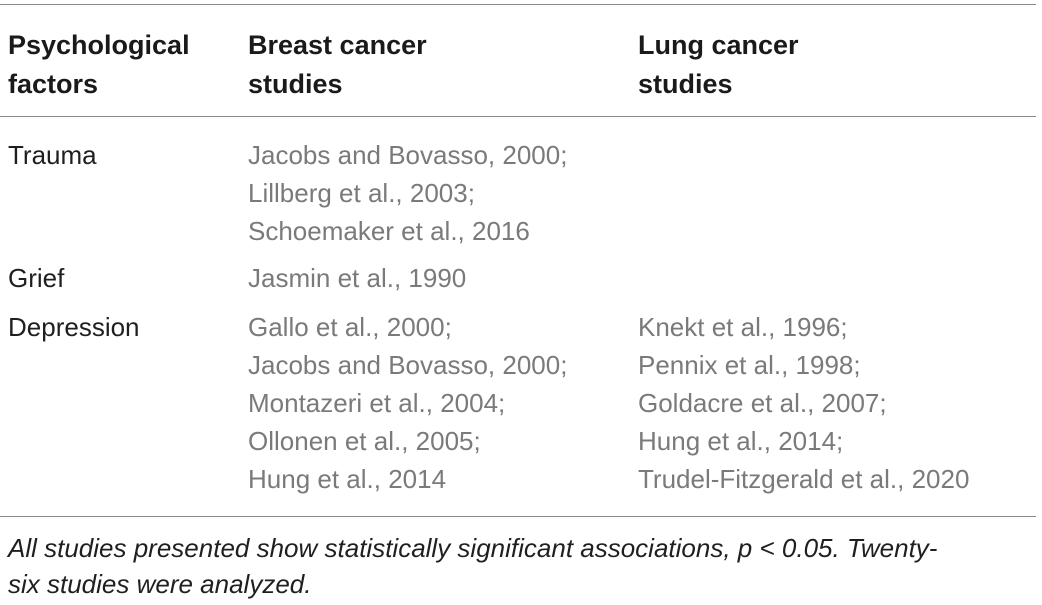 The image size is (1042, 605). What do you see at coordinates (364, 441) in the screenshot?
I see `citation: Ollonen et al., 2005;` at bounding box center [364, 441].